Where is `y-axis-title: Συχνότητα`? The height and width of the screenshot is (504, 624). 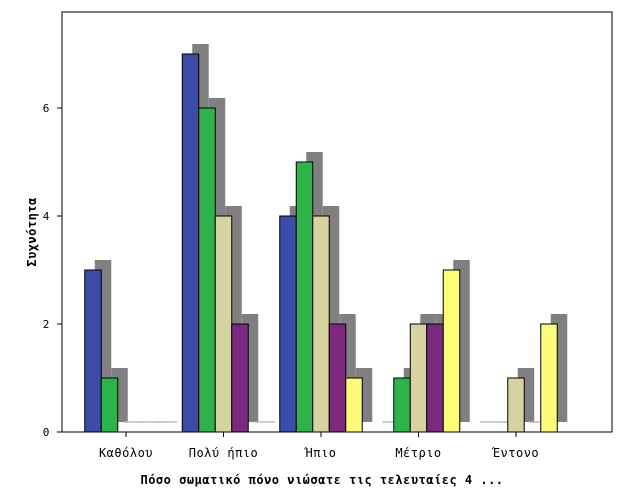
y-axis-title: Συχνότητα is located at coordinates (32, 232).